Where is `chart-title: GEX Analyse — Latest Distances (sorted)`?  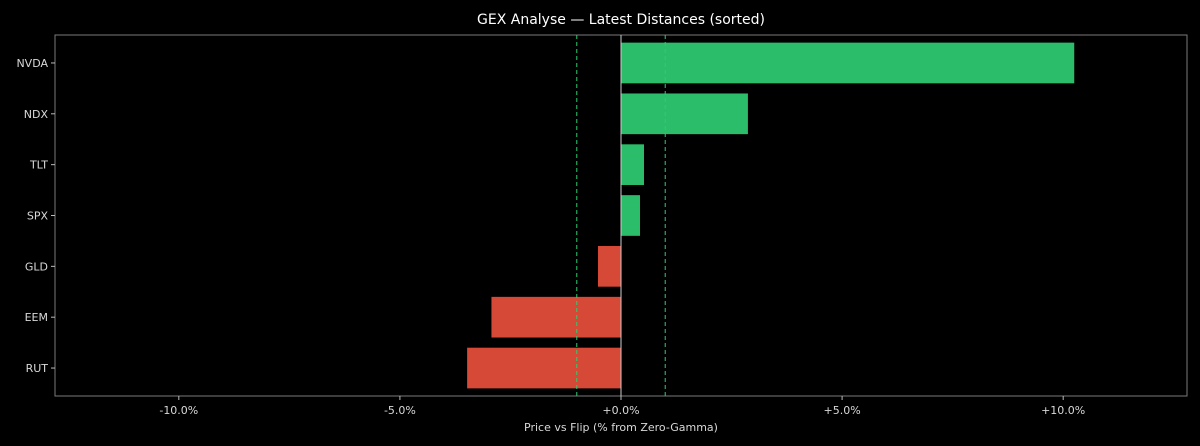 chart-title: GEX Analyse — Latest Distances (sorted) is located at coordinates (621, 20).